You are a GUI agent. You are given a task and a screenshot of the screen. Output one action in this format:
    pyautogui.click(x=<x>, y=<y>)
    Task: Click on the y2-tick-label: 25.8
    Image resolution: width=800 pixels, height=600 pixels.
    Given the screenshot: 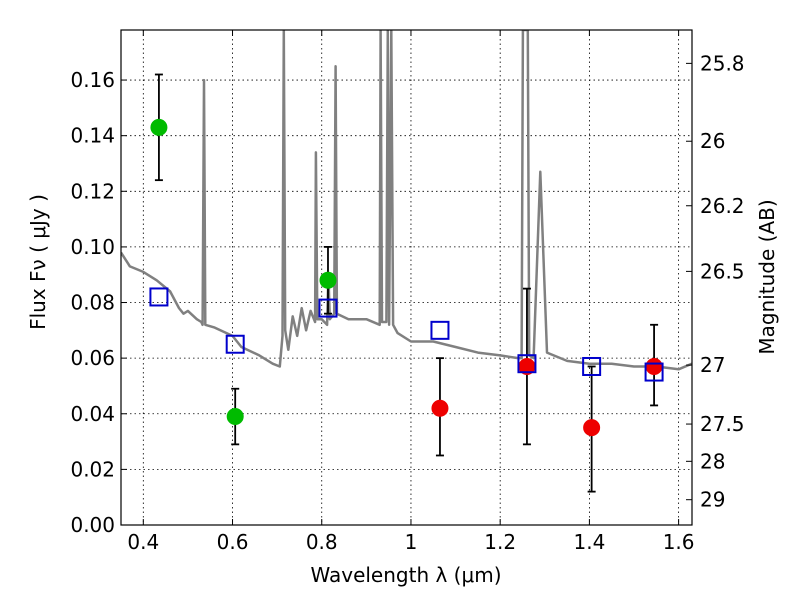 What is the action you would take?
    pyautogui.click(x=722, y=63)
    